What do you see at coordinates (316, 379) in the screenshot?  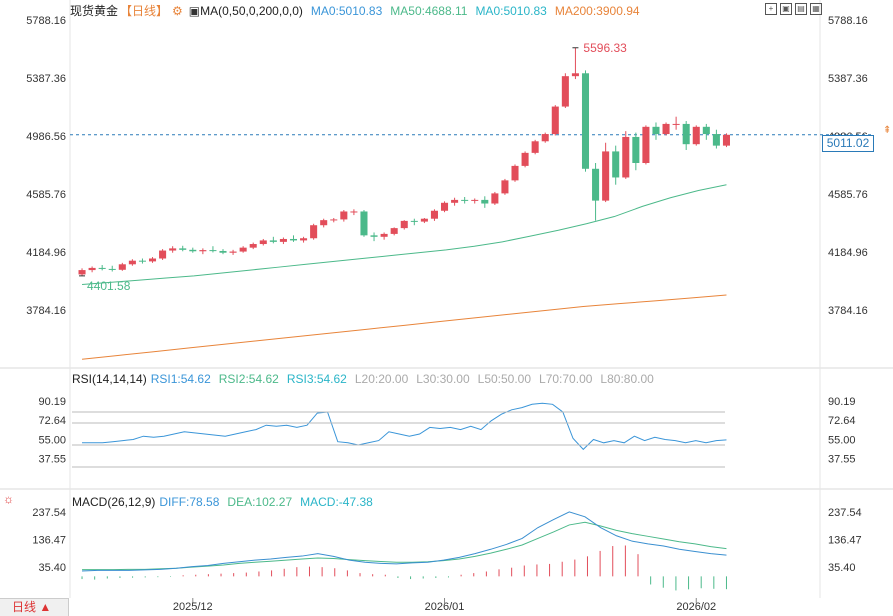 I see `rsi3-value: RSI3:54.62` at bounding box center [316, 379].